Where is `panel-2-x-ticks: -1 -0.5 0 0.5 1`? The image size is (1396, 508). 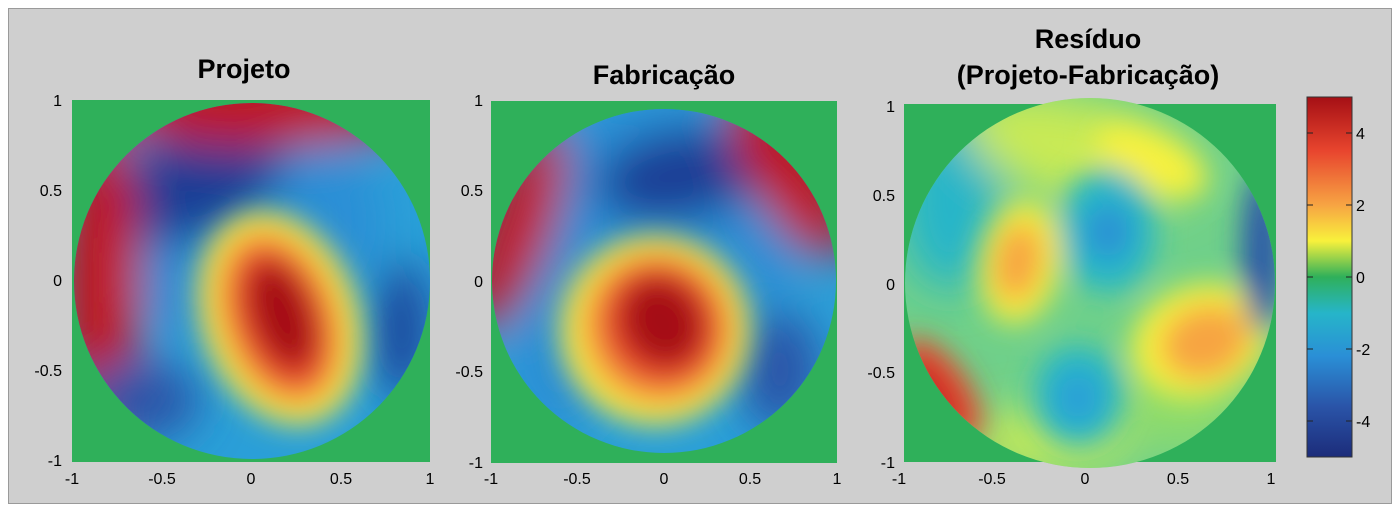 panel-2-x-ticks: -1 -0.5 0 0.5 1 is located at coordinates (663, 479).